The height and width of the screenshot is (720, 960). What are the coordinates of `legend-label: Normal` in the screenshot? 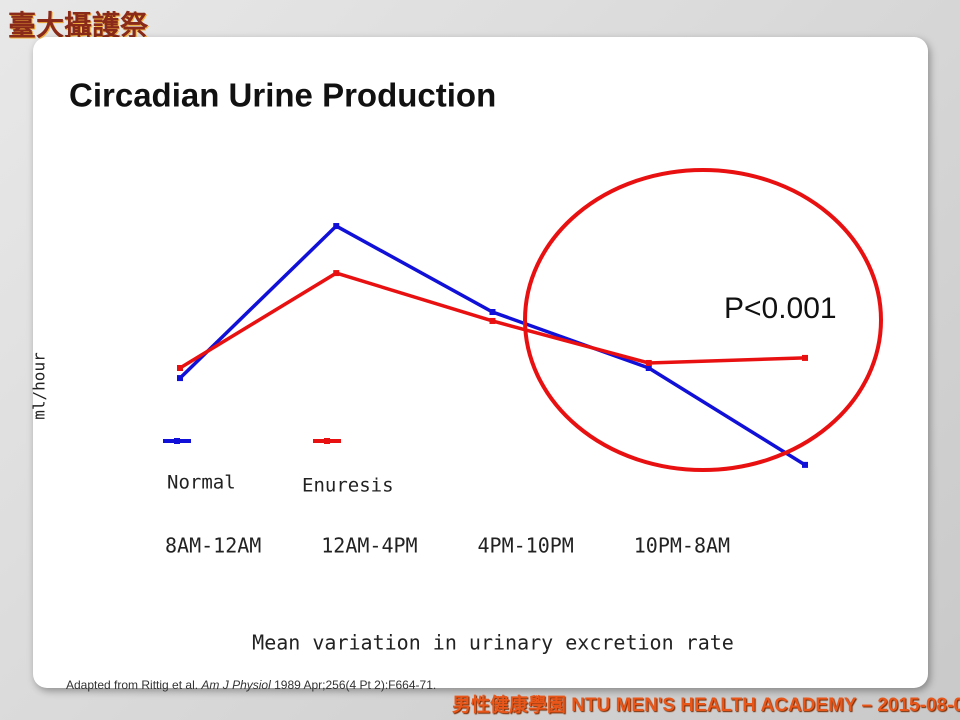 It's located at (201, 483).